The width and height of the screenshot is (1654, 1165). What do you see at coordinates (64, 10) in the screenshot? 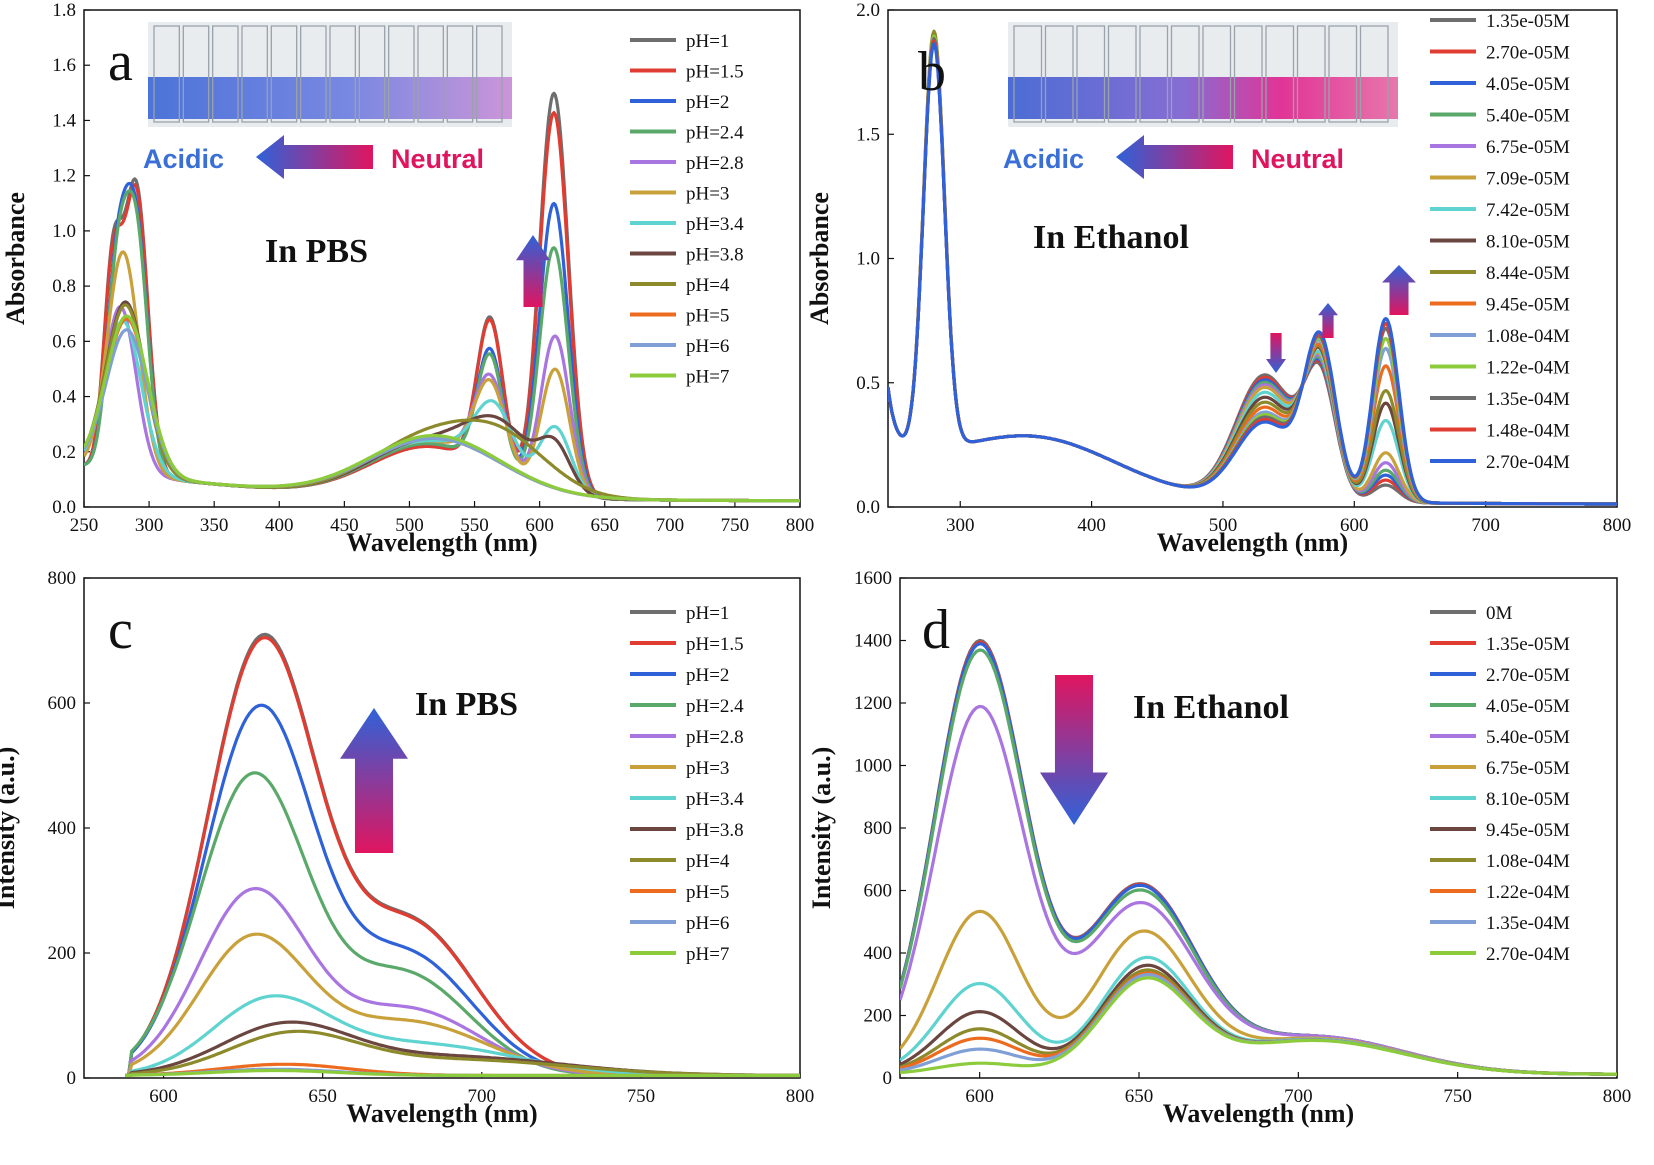
I see `y-tick-label: 1.8` at bounding box center [64, 10].